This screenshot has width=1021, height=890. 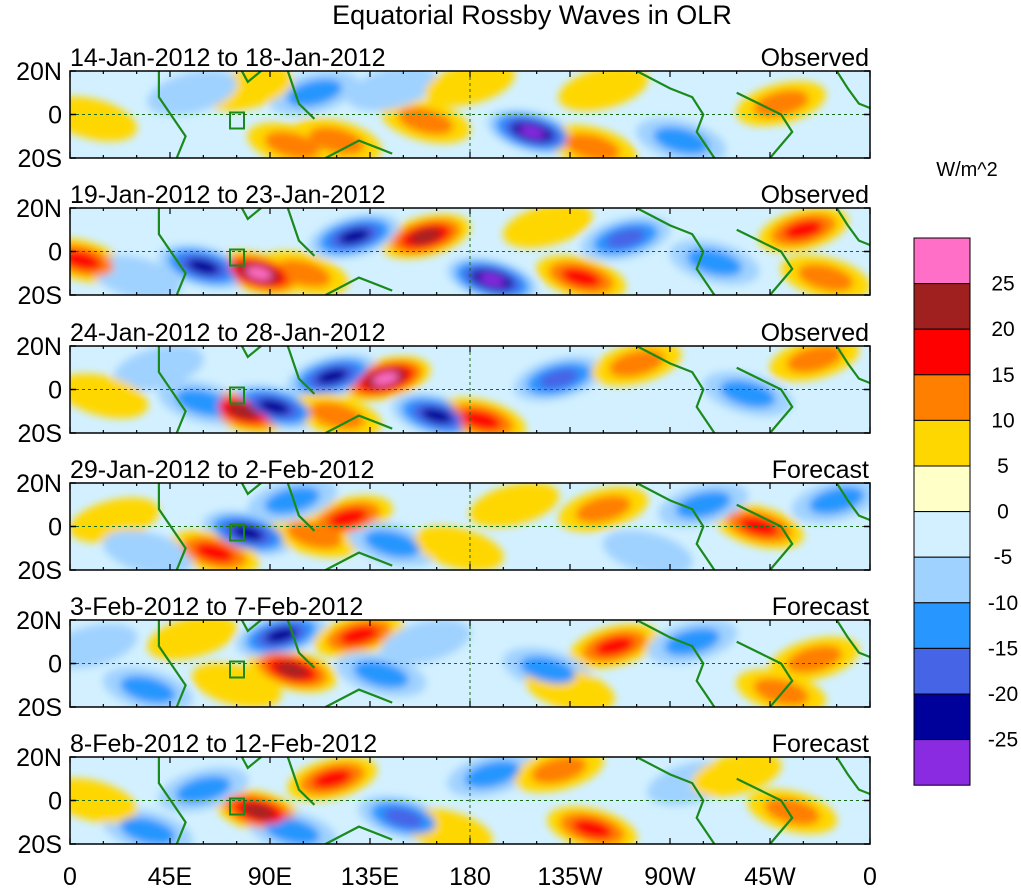 I want to click on colorbar-label: 10, so click(x=1002, y=420).